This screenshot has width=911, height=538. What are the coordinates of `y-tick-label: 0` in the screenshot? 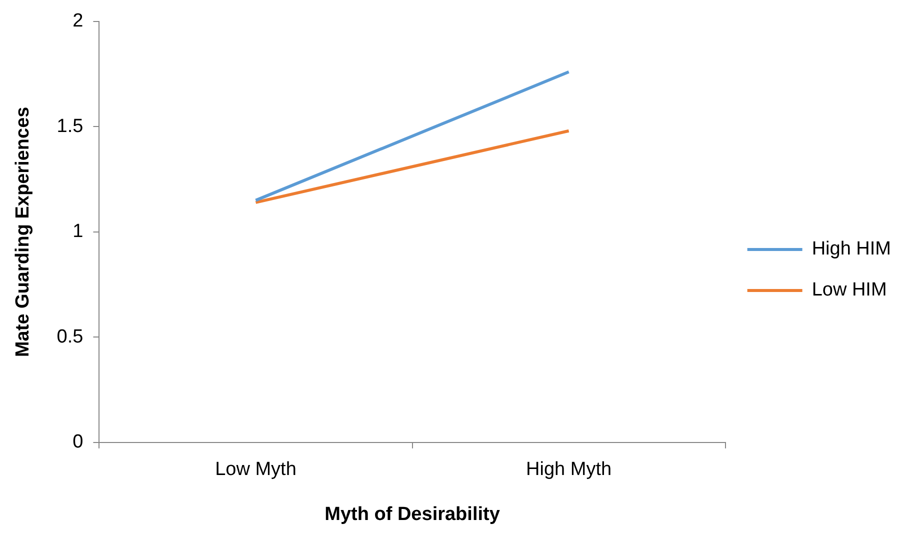 It's located at (78, 442).